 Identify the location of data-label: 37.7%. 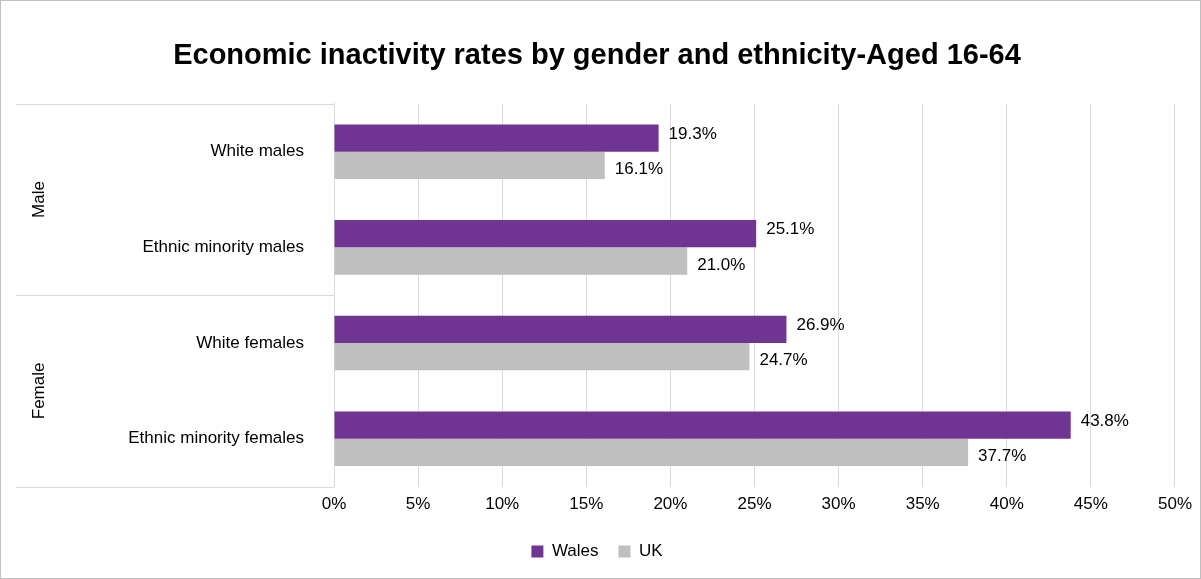
(1002, 456).